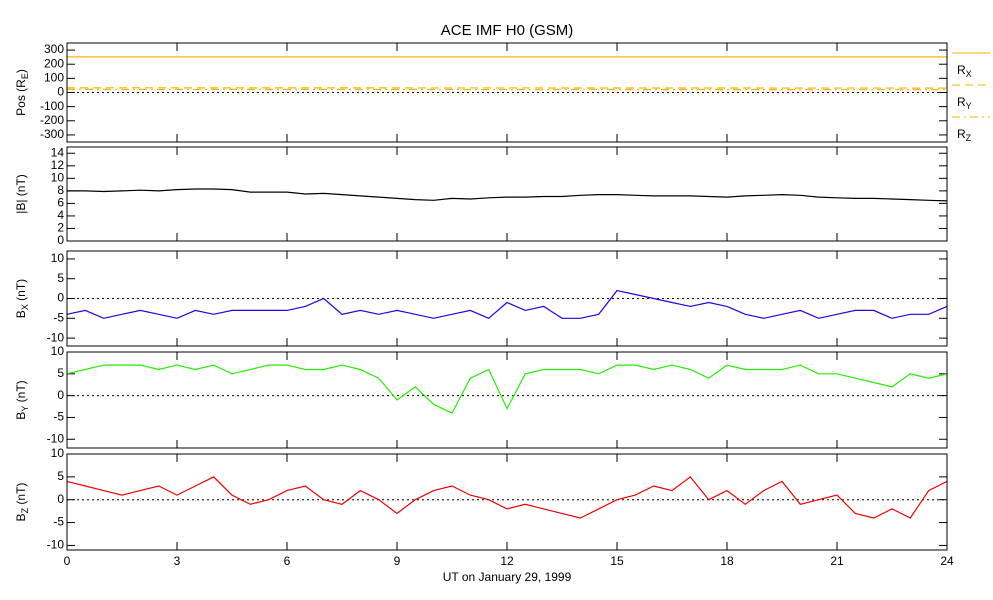 This screenshot has width=993, height=600. I want to click on y-tick-label: 300, so click(54, 49).